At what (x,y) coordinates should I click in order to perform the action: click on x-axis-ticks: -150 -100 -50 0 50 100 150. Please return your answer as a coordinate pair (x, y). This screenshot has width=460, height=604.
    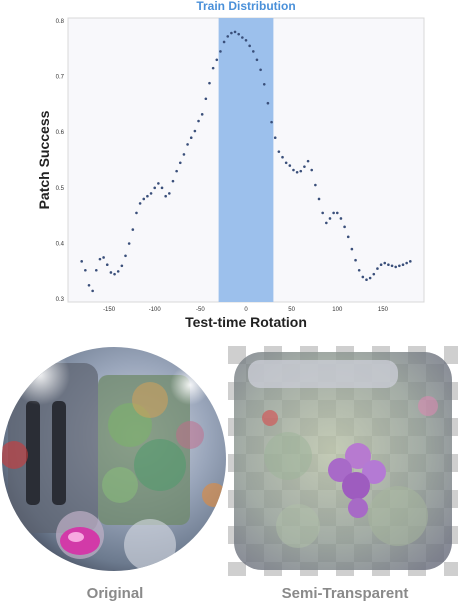
    Looking at the image, I should click on (246, 310).